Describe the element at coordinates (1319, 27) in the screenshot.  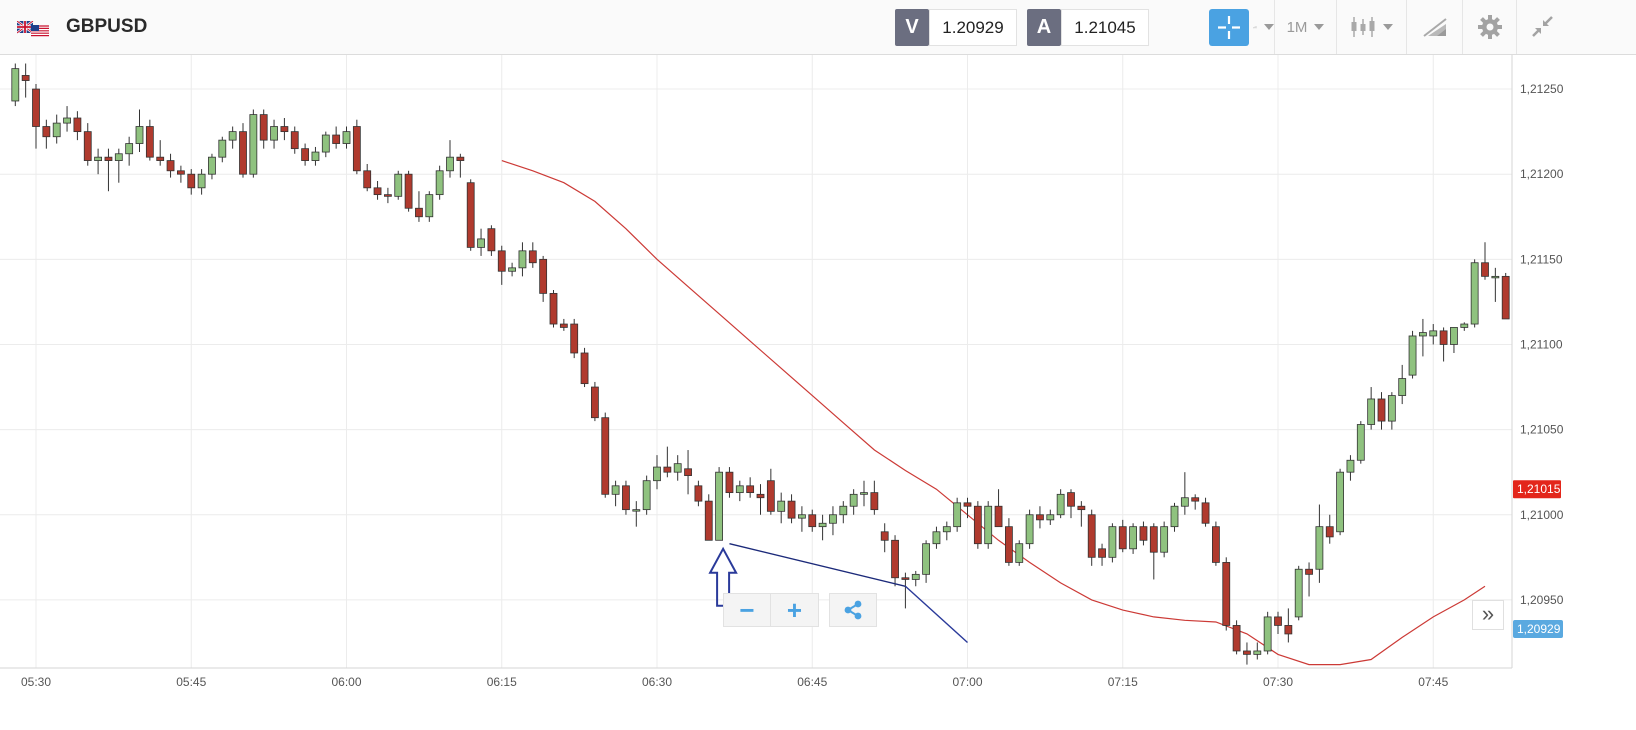
I see `chevron-down-icon` at that location.